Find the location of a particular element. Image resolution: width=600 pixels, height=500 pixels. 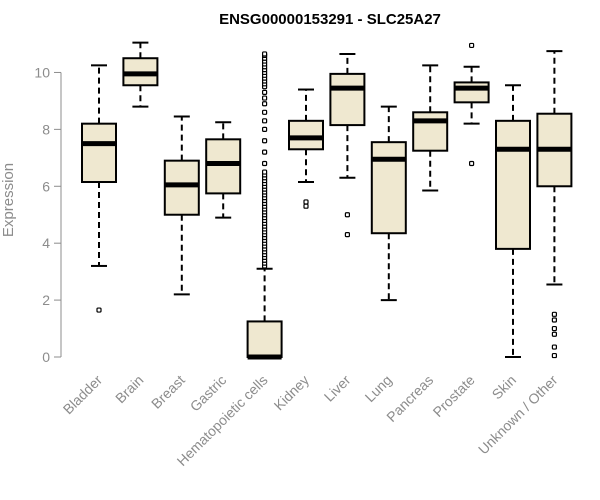

box-group-skin is located at coordinates (513, 221).